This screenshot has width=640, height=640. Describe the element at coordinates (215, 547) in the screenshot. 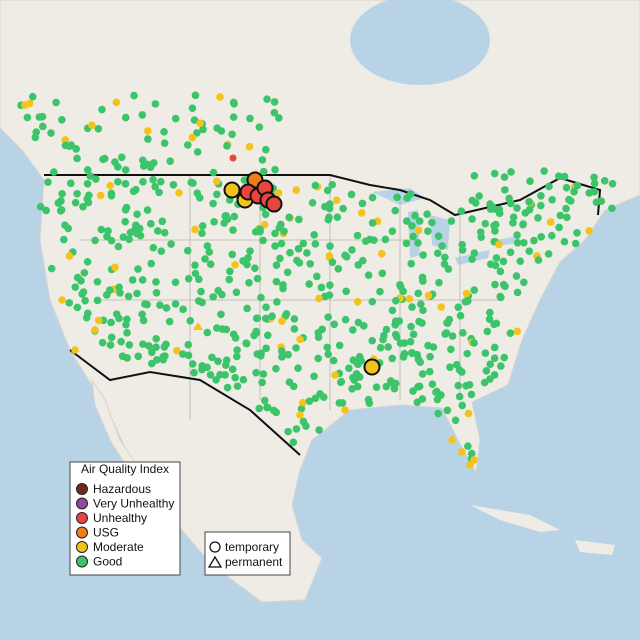

I see `circle-symbol` at that location.